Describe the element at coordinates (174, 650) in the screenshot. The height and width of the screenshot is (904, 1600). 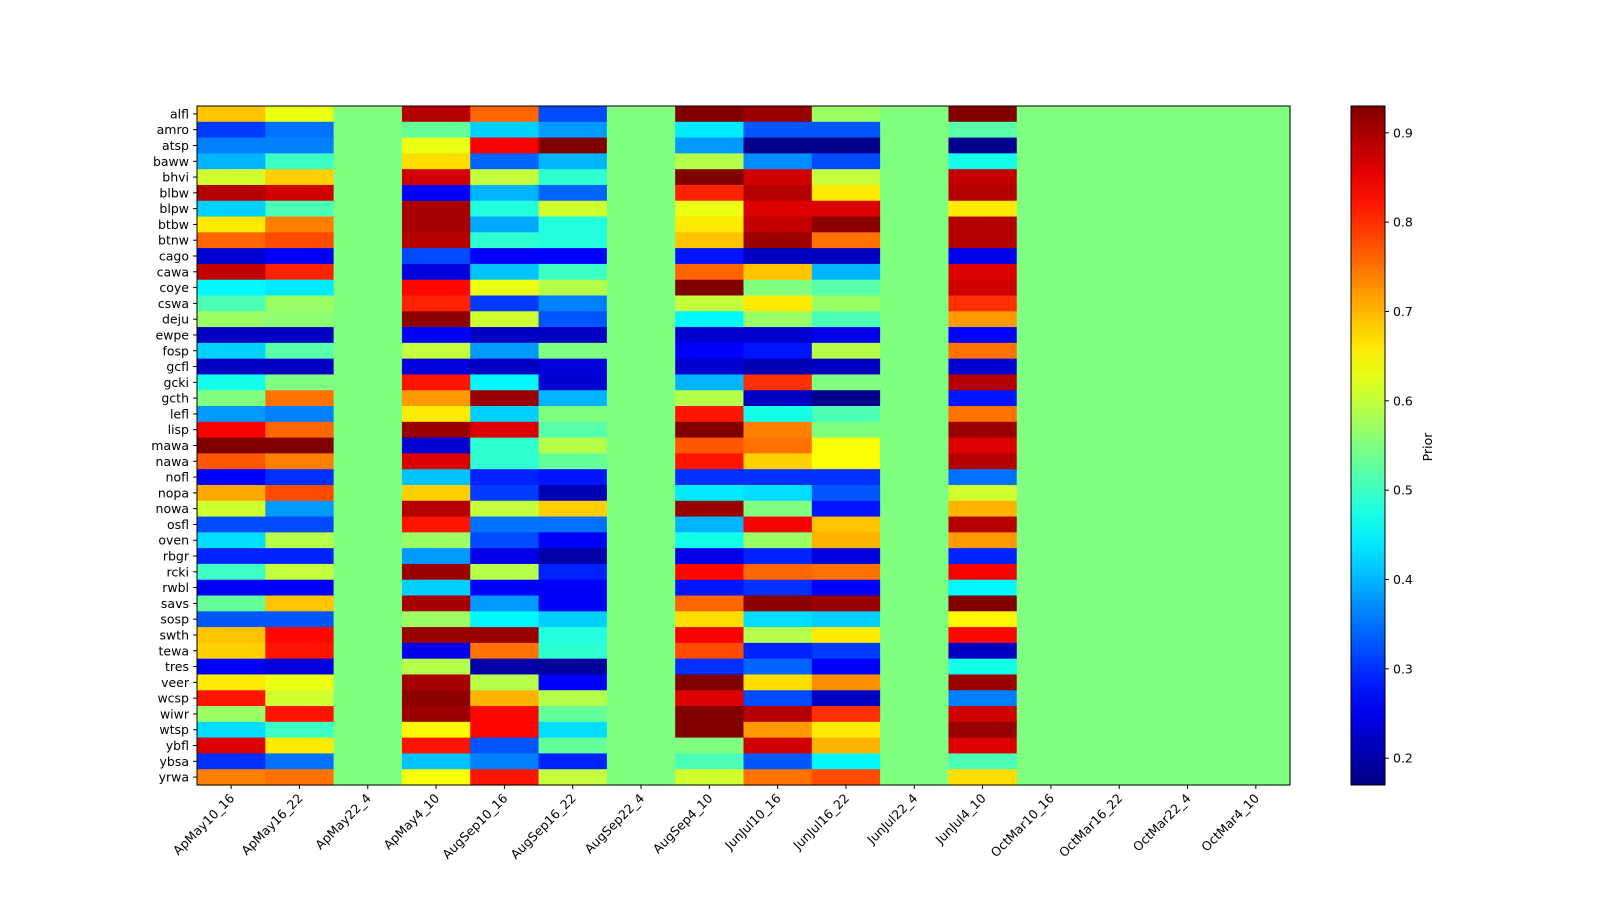
I see `y-tick-label: tewa` at that location.